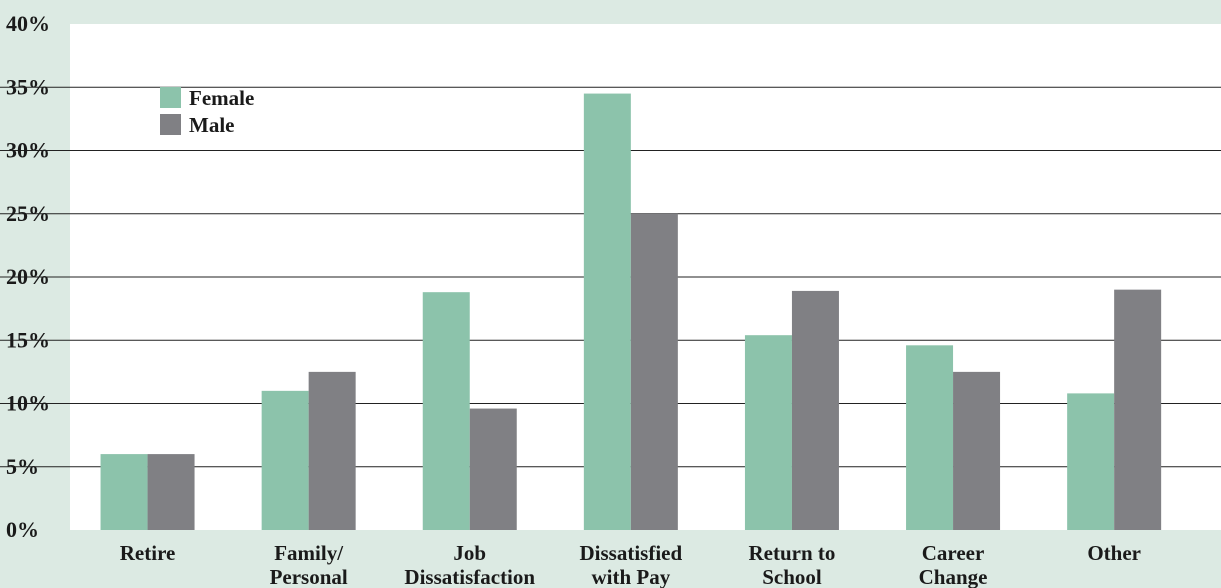  Describe the element at coordinates (211, 125) in the screenshot. I see `legend-label-male: Male` at that location.